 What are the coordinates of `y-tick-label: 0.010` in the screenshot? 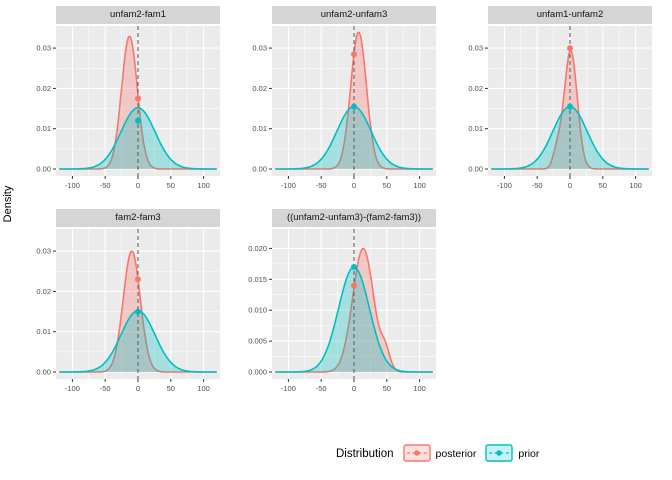 It's located at (257, 310).